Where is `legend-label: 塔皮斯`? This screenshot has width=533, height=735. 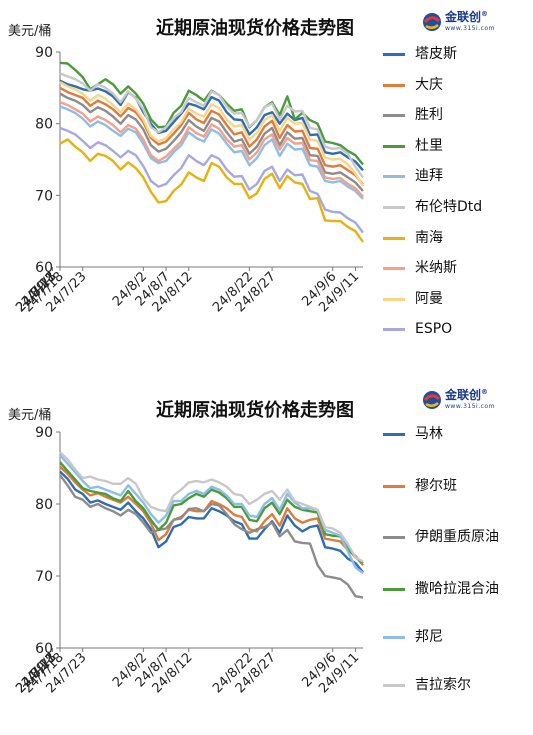
legend-label: 塔皮斯 is located at coordinates (436, 54).